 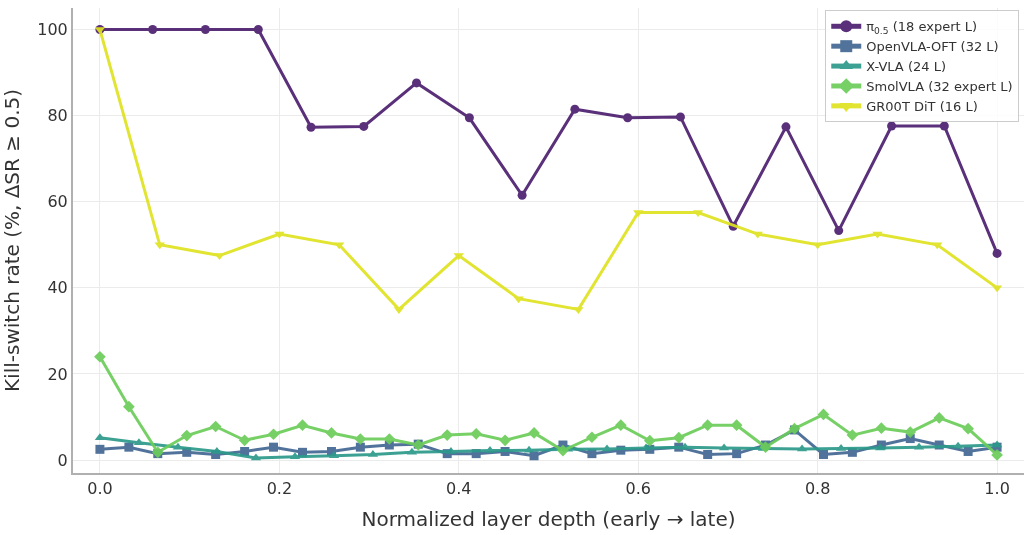 What do you see at coordinates (279, 489) in the screenshot?
I see `x-tick-label: 0.2` at bounding box center [279, 489].